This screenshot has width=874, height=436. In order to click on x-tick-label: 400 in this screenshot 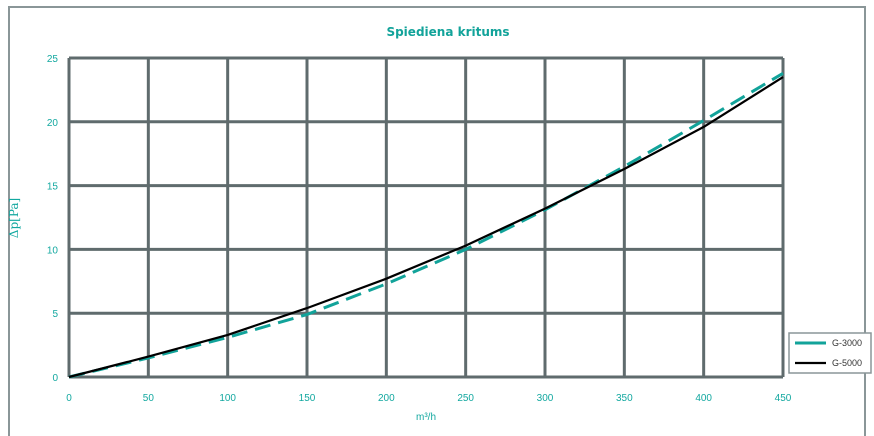, I will do `click(703, 398)`.